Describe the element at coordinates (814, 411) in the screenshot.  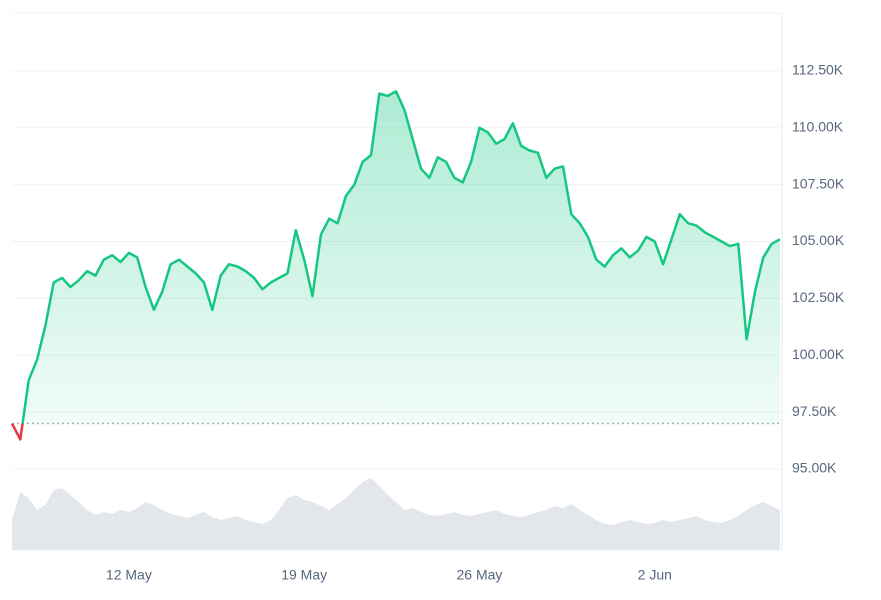
I see `y-tick-label: 97.50K` at that location.